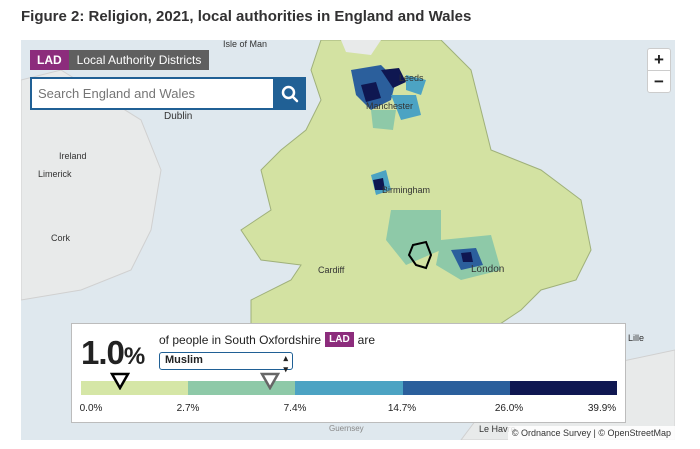  What do you see at coordinates (184, 360) in the screenshot?
I see `religion-select-value: Muslim` at bounding box center [184, 360].